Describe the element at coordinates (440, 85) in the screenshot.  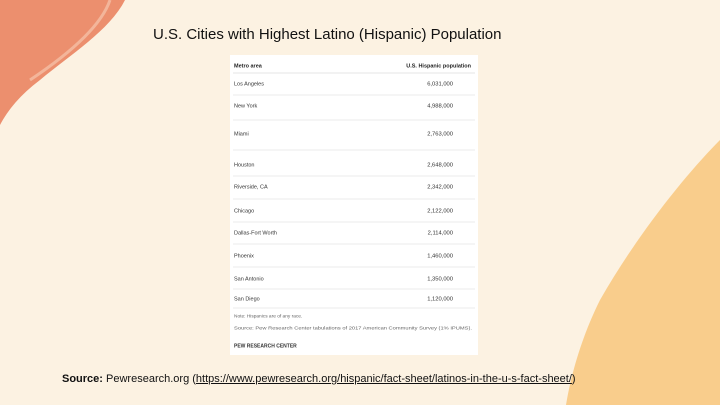
I see `table-cell: 6,031,000` at that location.